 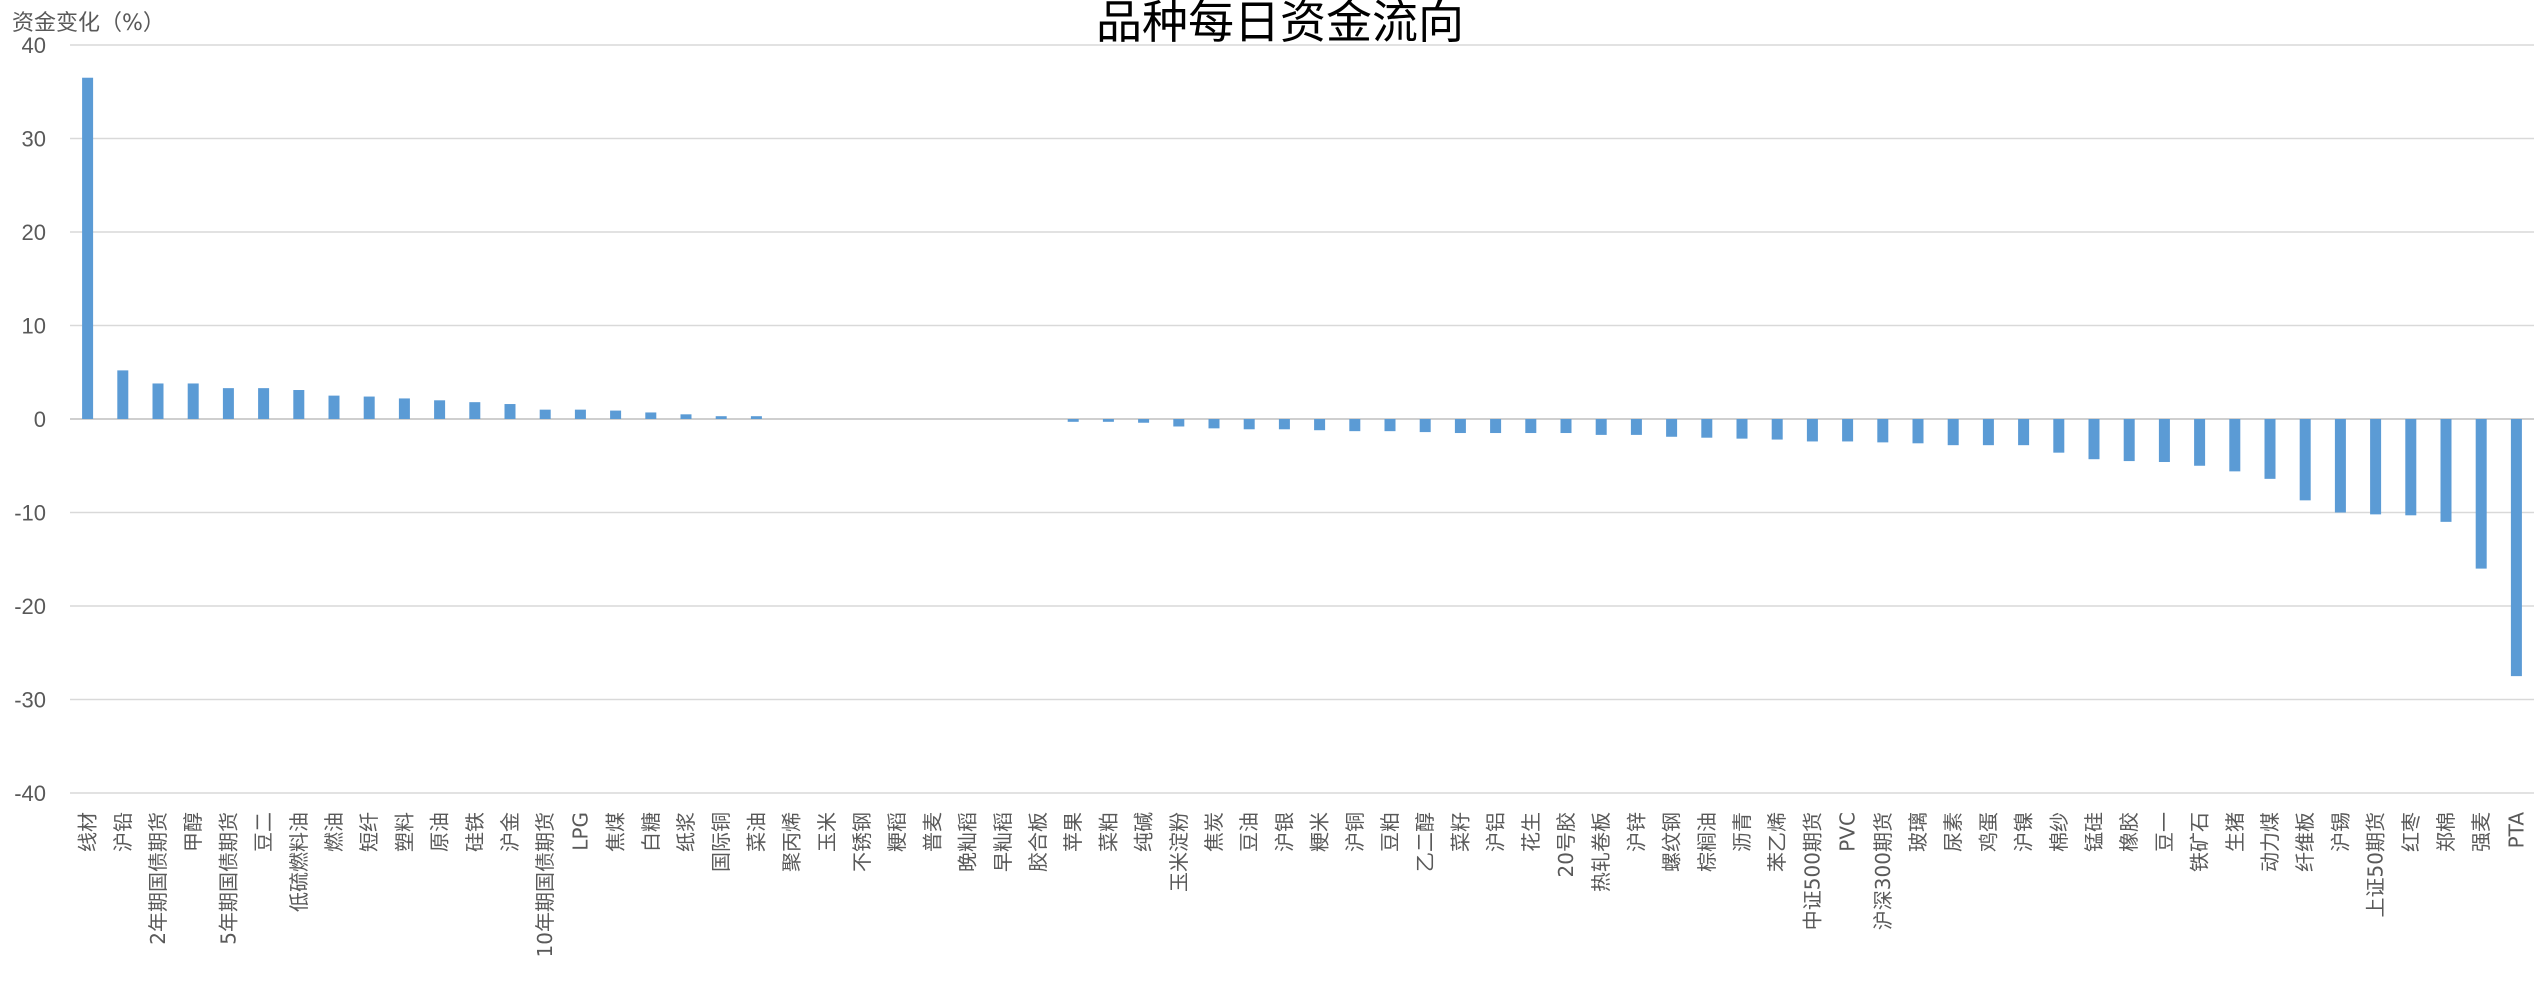 I want to click on x-tick-label: 粳米, so click(x=1320, y=832).